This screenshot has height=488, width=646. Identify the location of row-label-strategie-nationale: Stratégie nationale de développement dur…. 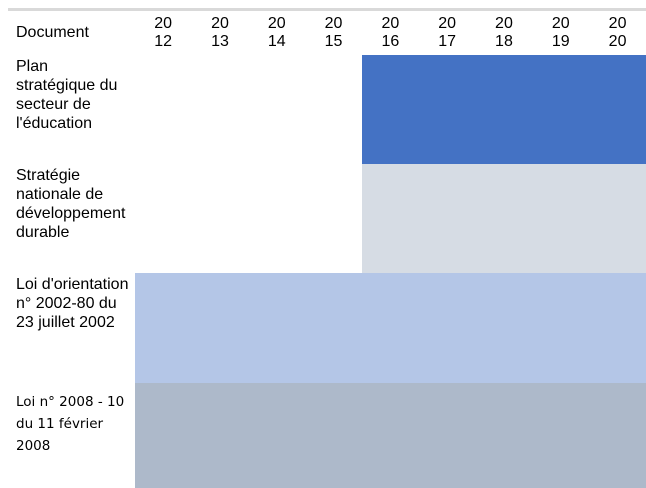
(71, 204).